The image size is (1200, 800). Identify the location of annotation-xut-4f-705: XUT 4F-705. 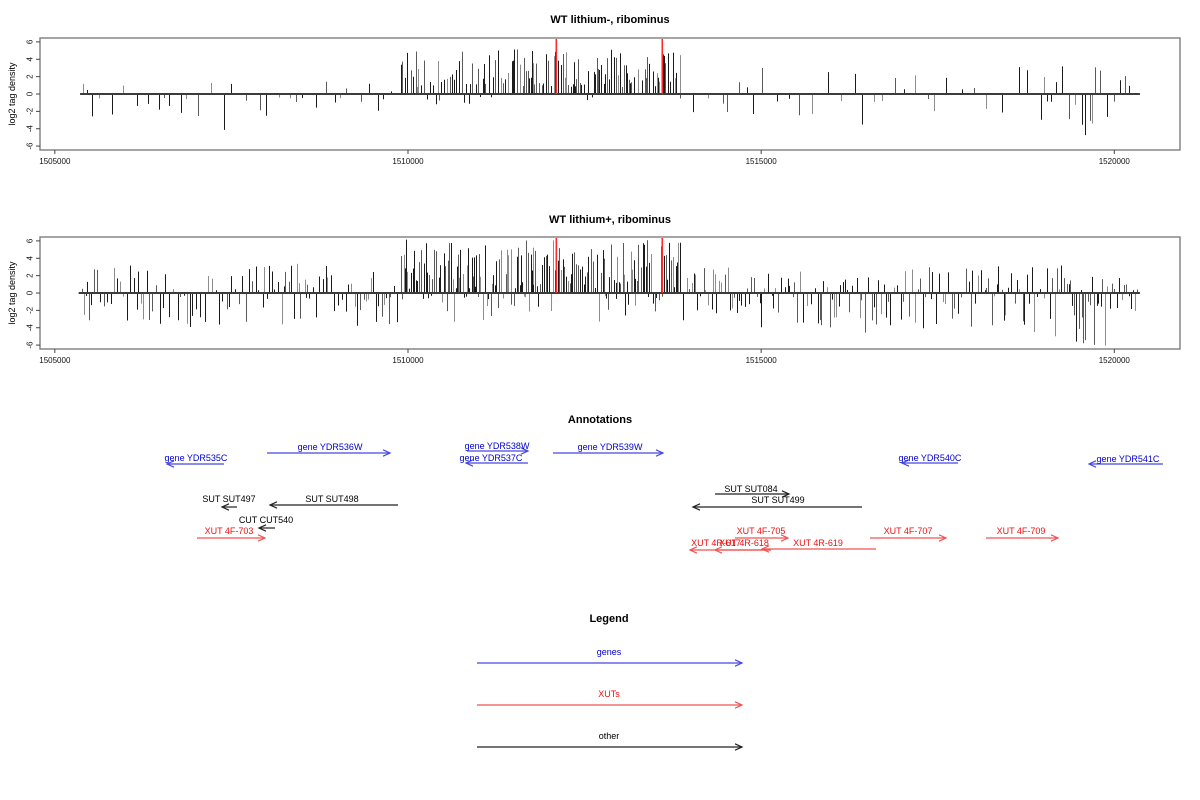
(762, 534).